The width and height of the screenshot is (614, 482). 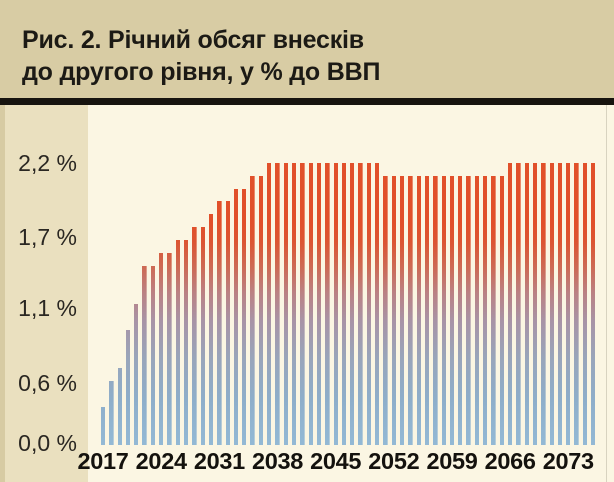 What do you see at coordinates (119, 406) in the screenshot?
I see `bar-2019` at bounding box center [119, 406].